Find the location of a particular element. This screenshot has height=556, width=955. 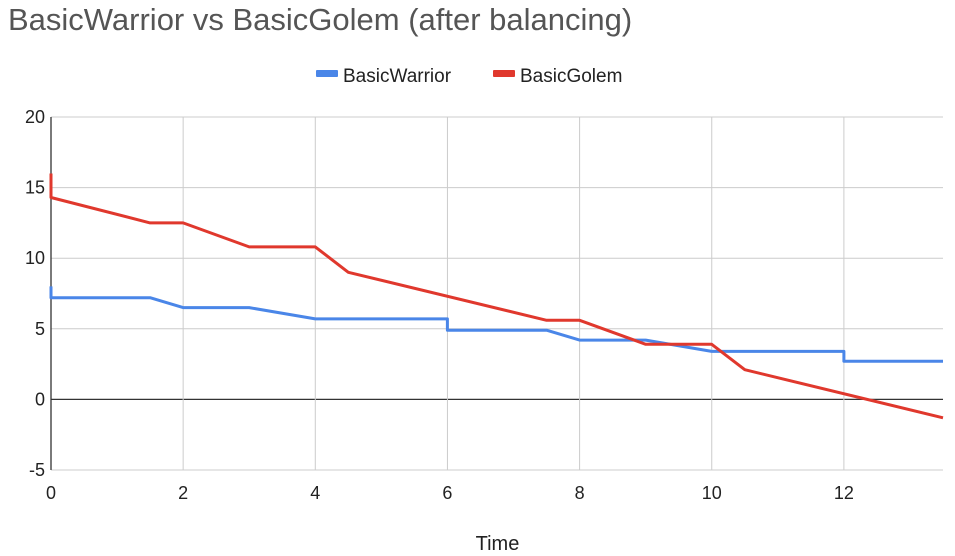

x-tick-label: 0 is located at coordinates (51, 493).